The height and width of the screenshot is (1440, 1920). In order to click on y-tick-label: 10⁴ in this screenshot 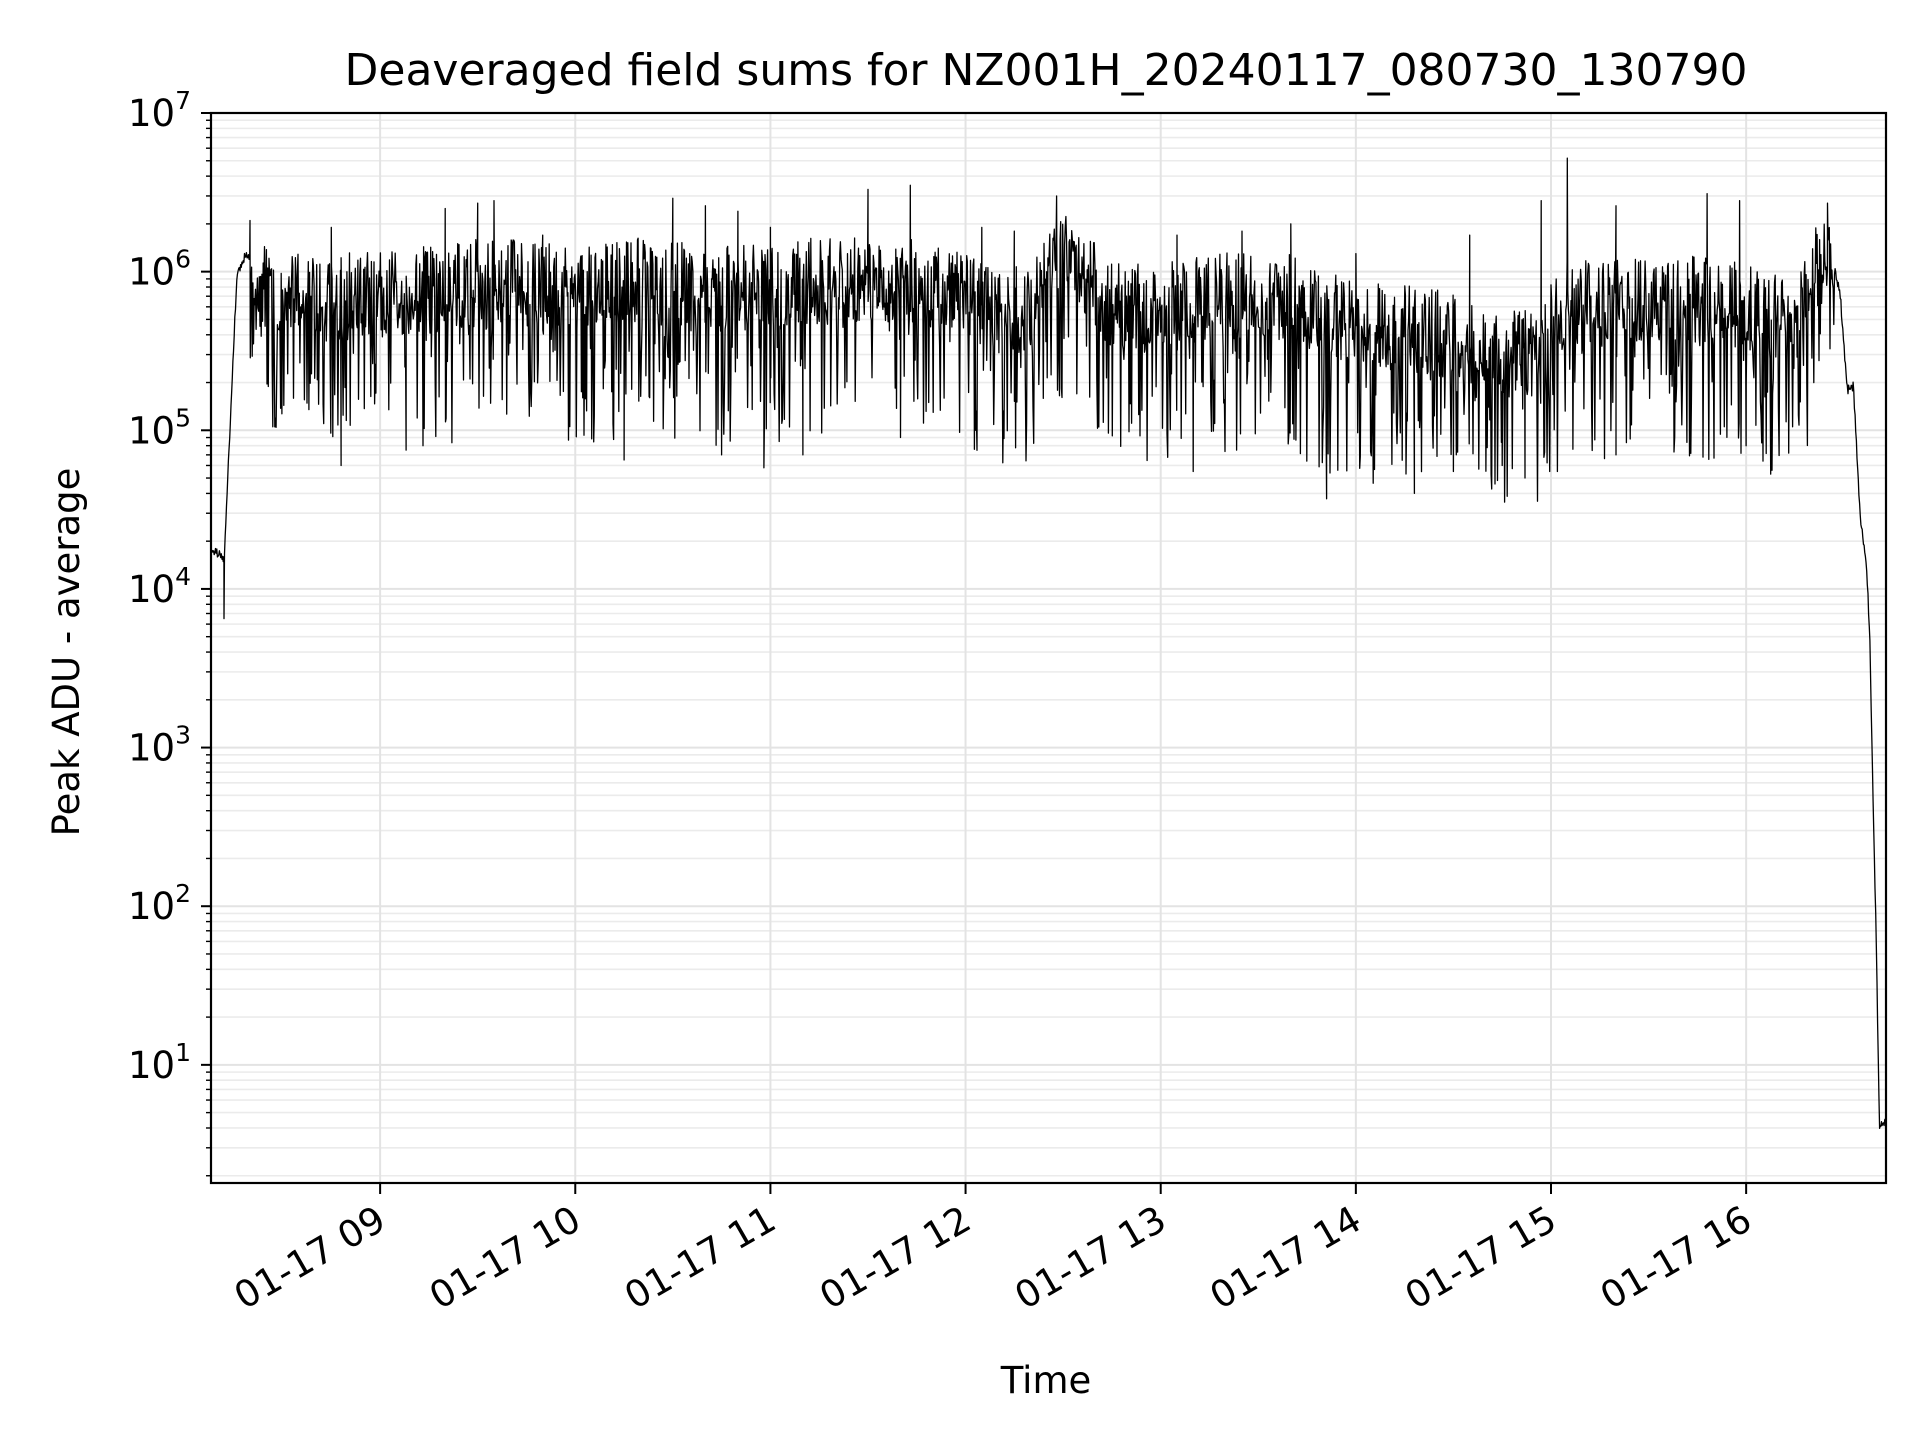, I will do `click(159, 586)`.